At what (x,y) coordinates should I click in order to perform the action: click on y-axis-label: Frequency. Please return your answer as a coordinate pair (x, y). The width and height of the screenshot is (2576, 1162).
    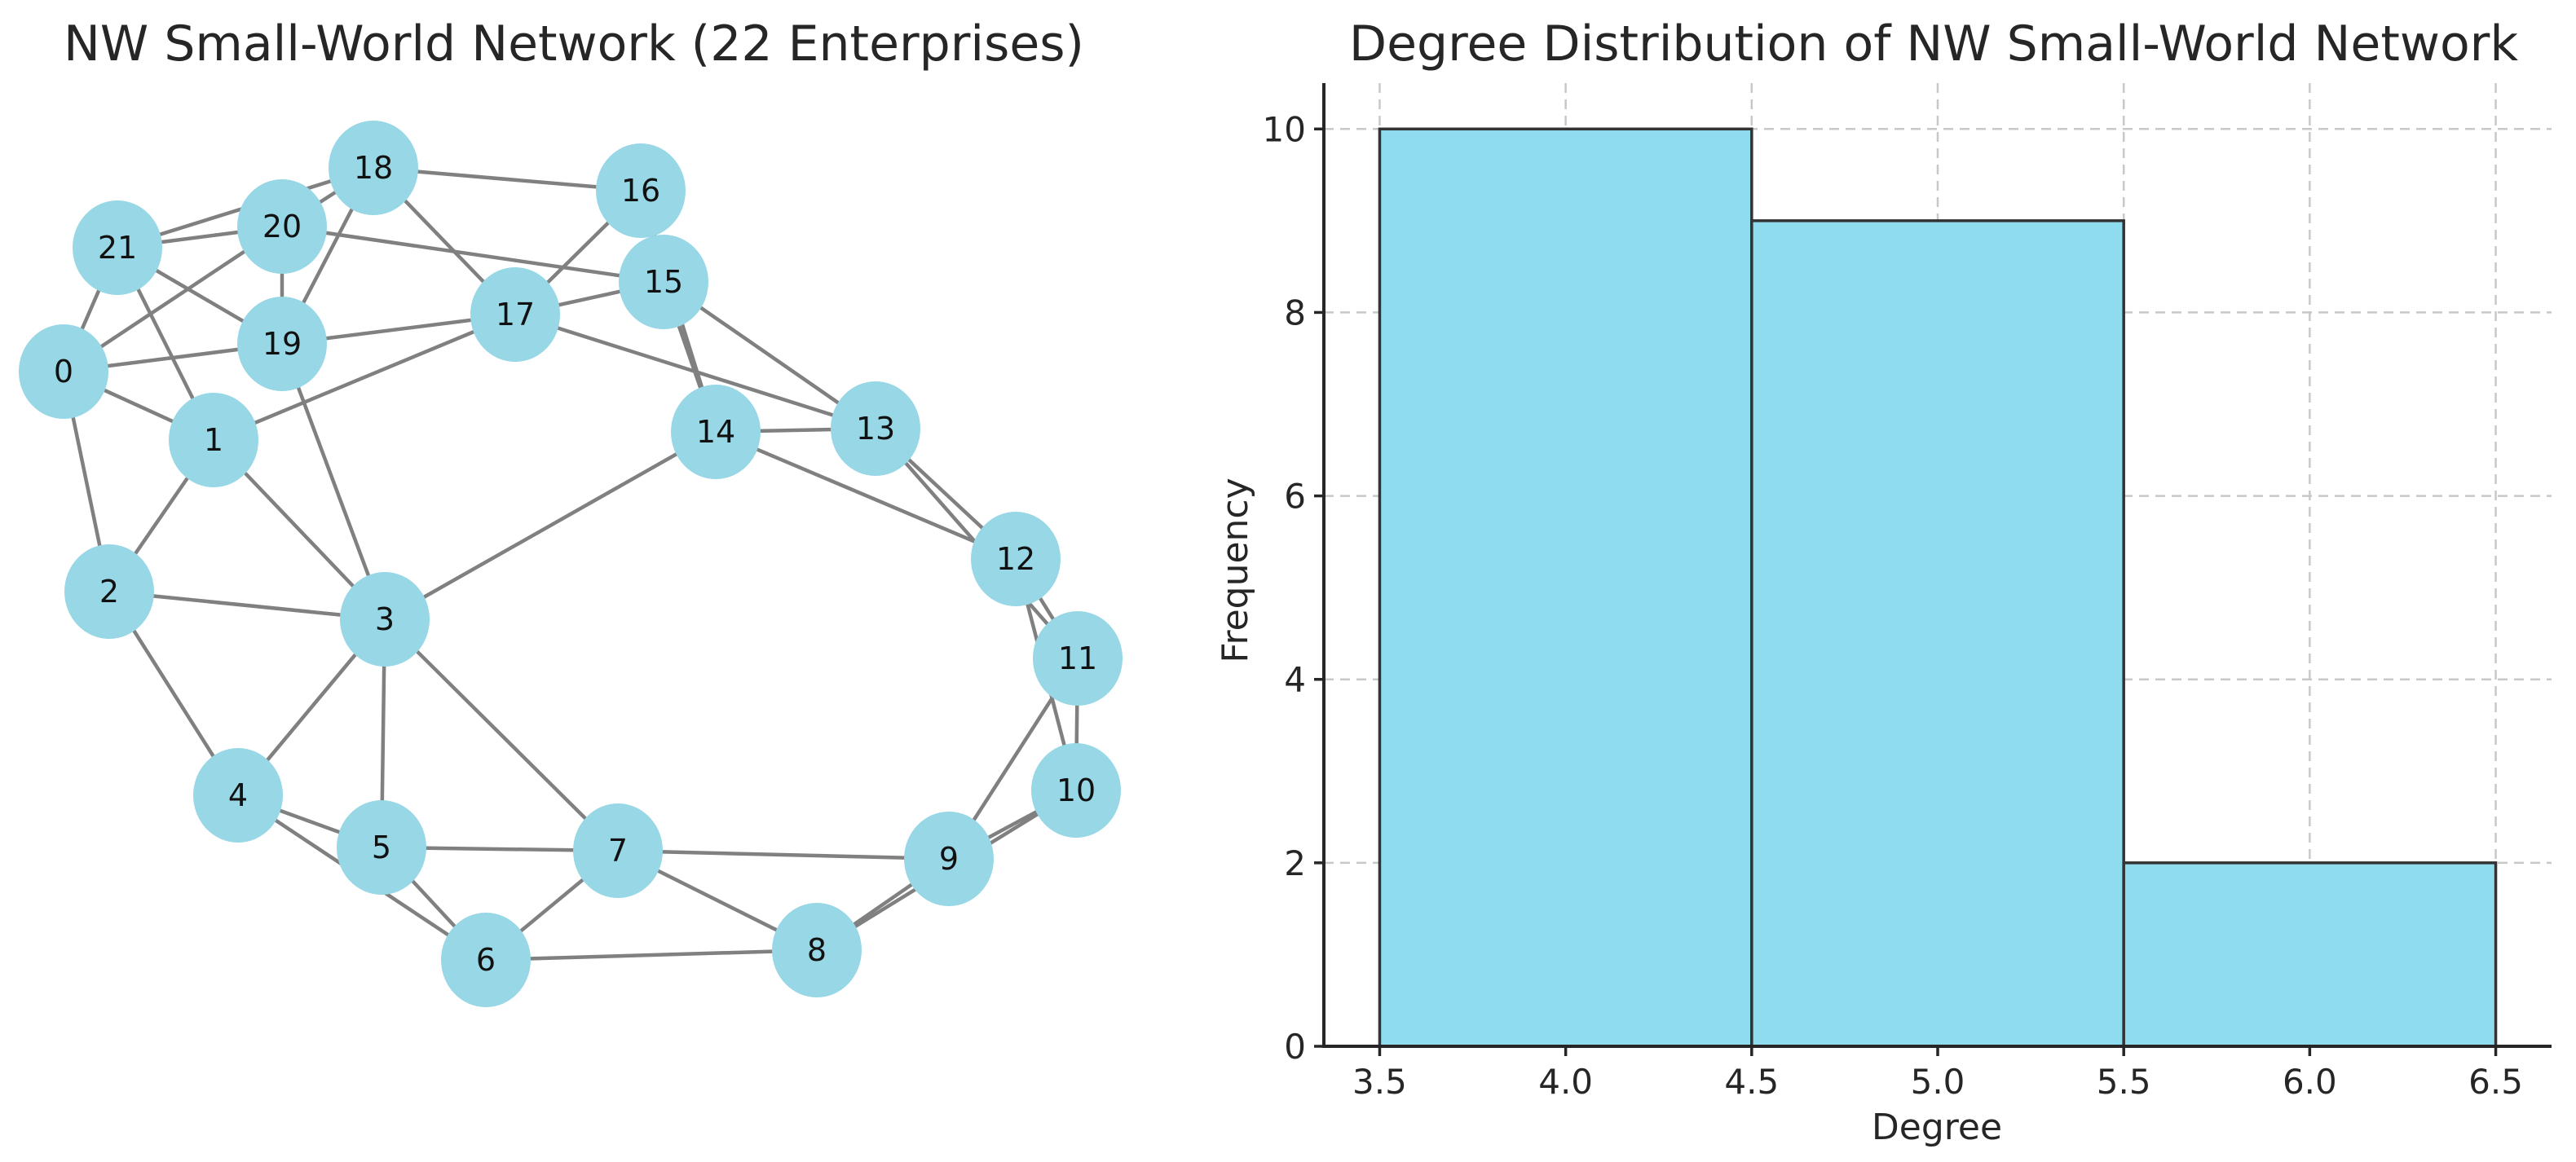
    Looking at the image, I should click on (1235, 570).